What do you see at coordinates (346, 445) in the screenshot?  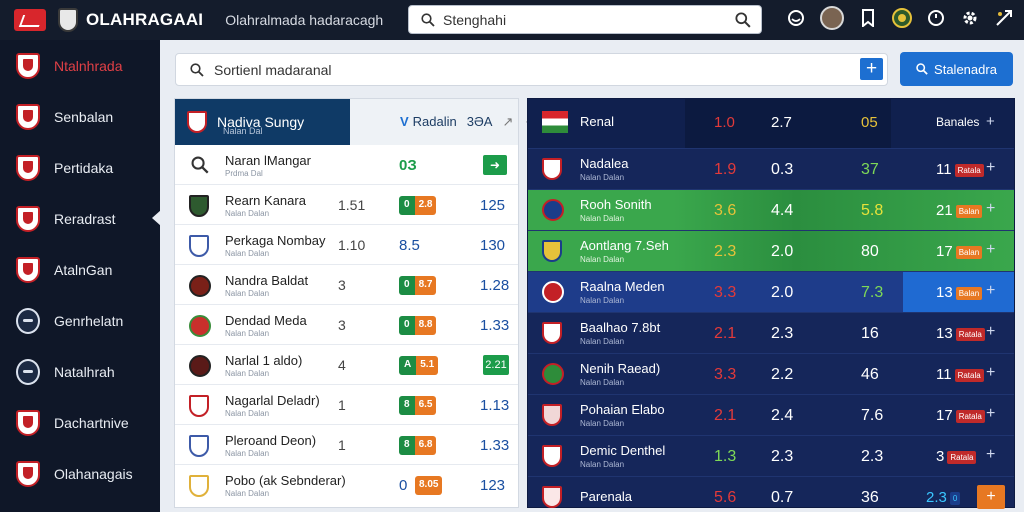 I see `table-row: Pleroand Deon) Nalan Dalan 1 8 6.8 1.33` at bounding box center [346, 445].